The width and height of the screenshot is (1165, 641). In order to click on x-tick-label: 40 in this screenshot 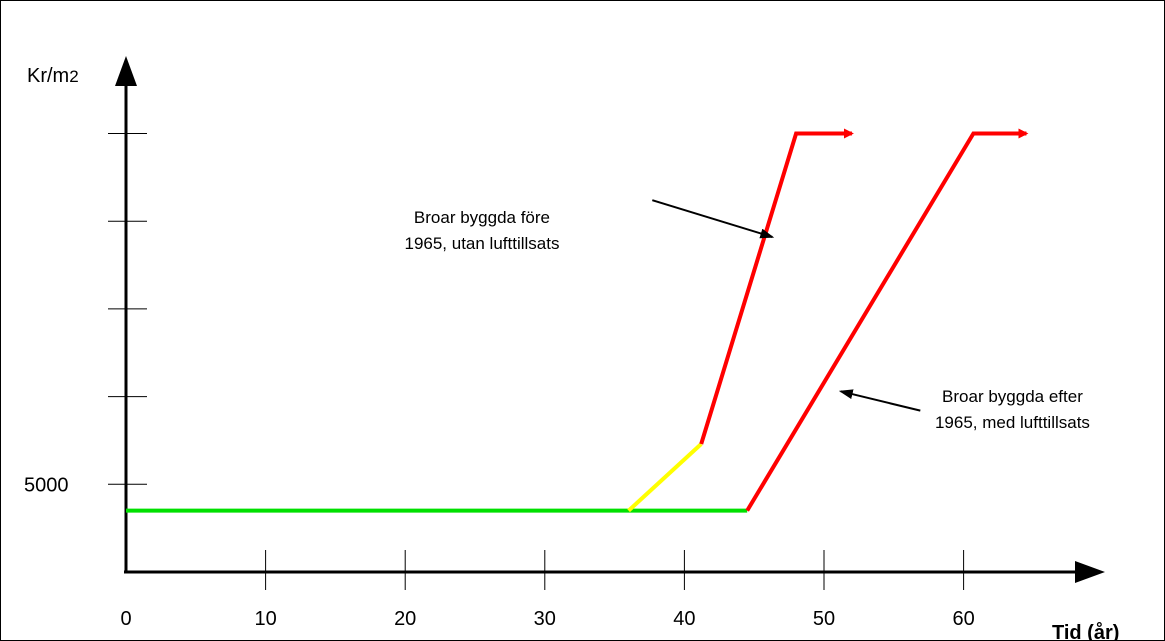, I will do `click(684, 619)`.